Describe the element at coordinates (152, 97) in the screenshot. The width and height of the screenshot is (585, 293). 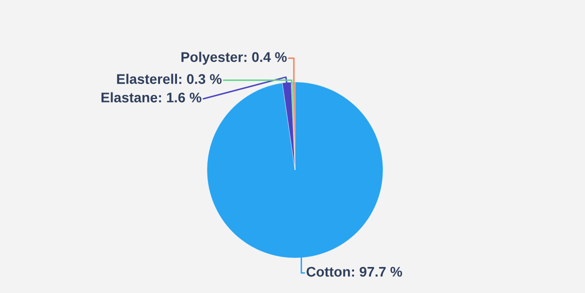
I see `slice-label: Elastane: 1.6 %` at that location.